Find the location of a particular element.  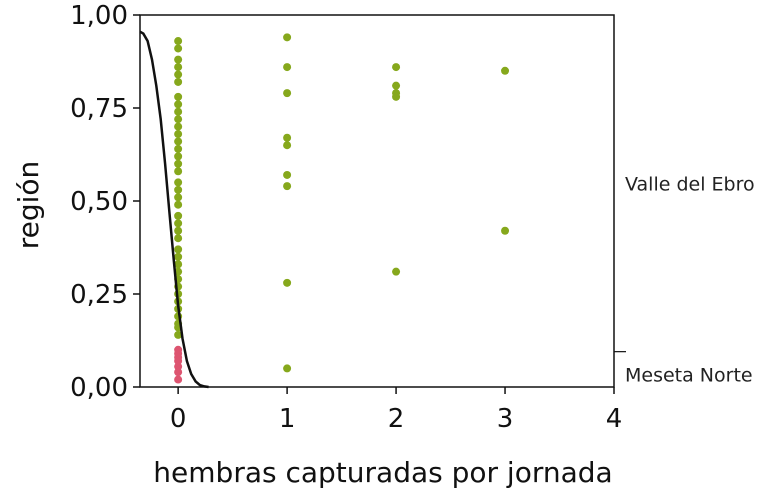

y-axis-title: región is located at coordinates (28, 205).